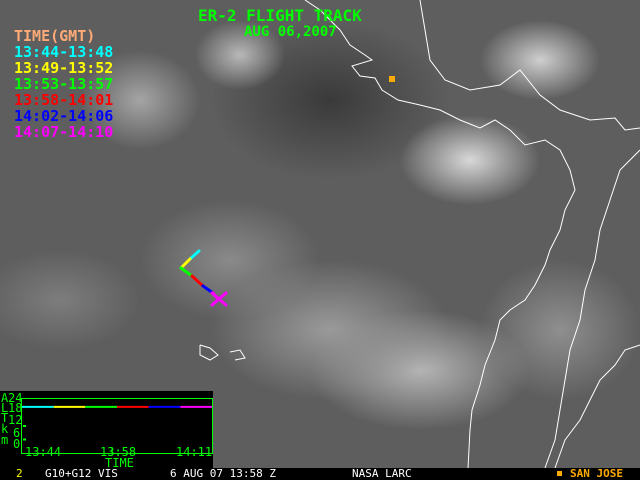 The height and width of the screenshot is (480, 640). I want to click on y-tick-label: 0, so click(17, 444).